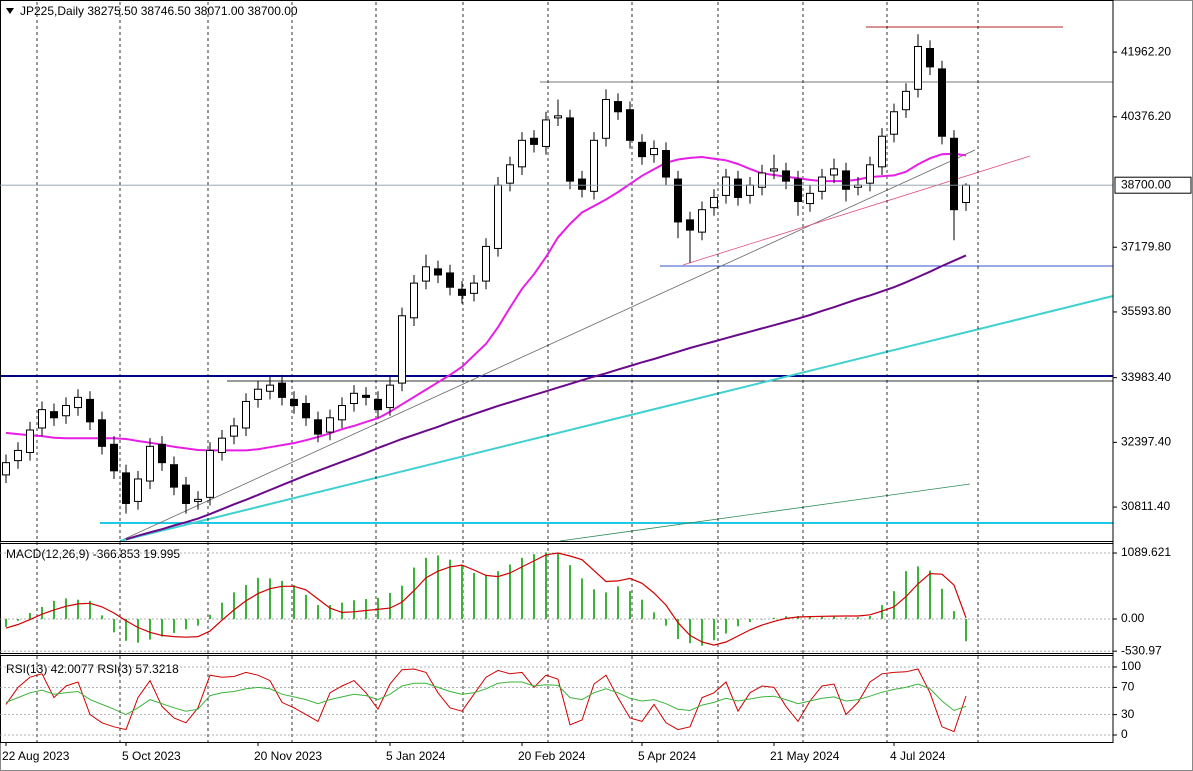 The width and height of the screenshot is (1193, 771). I want to click on y-tick-label: 37179.80, so click(1146, 246).